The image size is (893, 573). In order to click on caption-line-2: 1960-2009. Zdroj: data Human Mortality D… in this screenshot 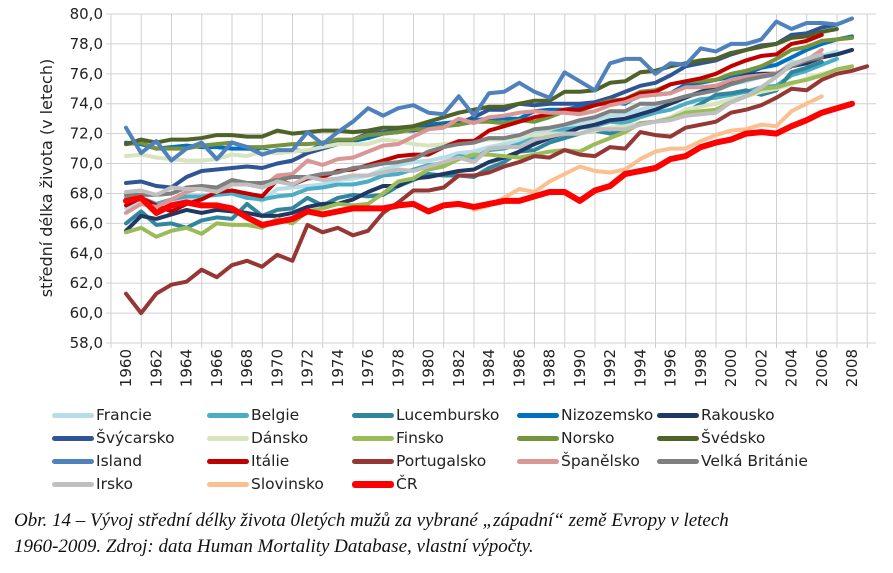, I will do `click(274, 546)`.